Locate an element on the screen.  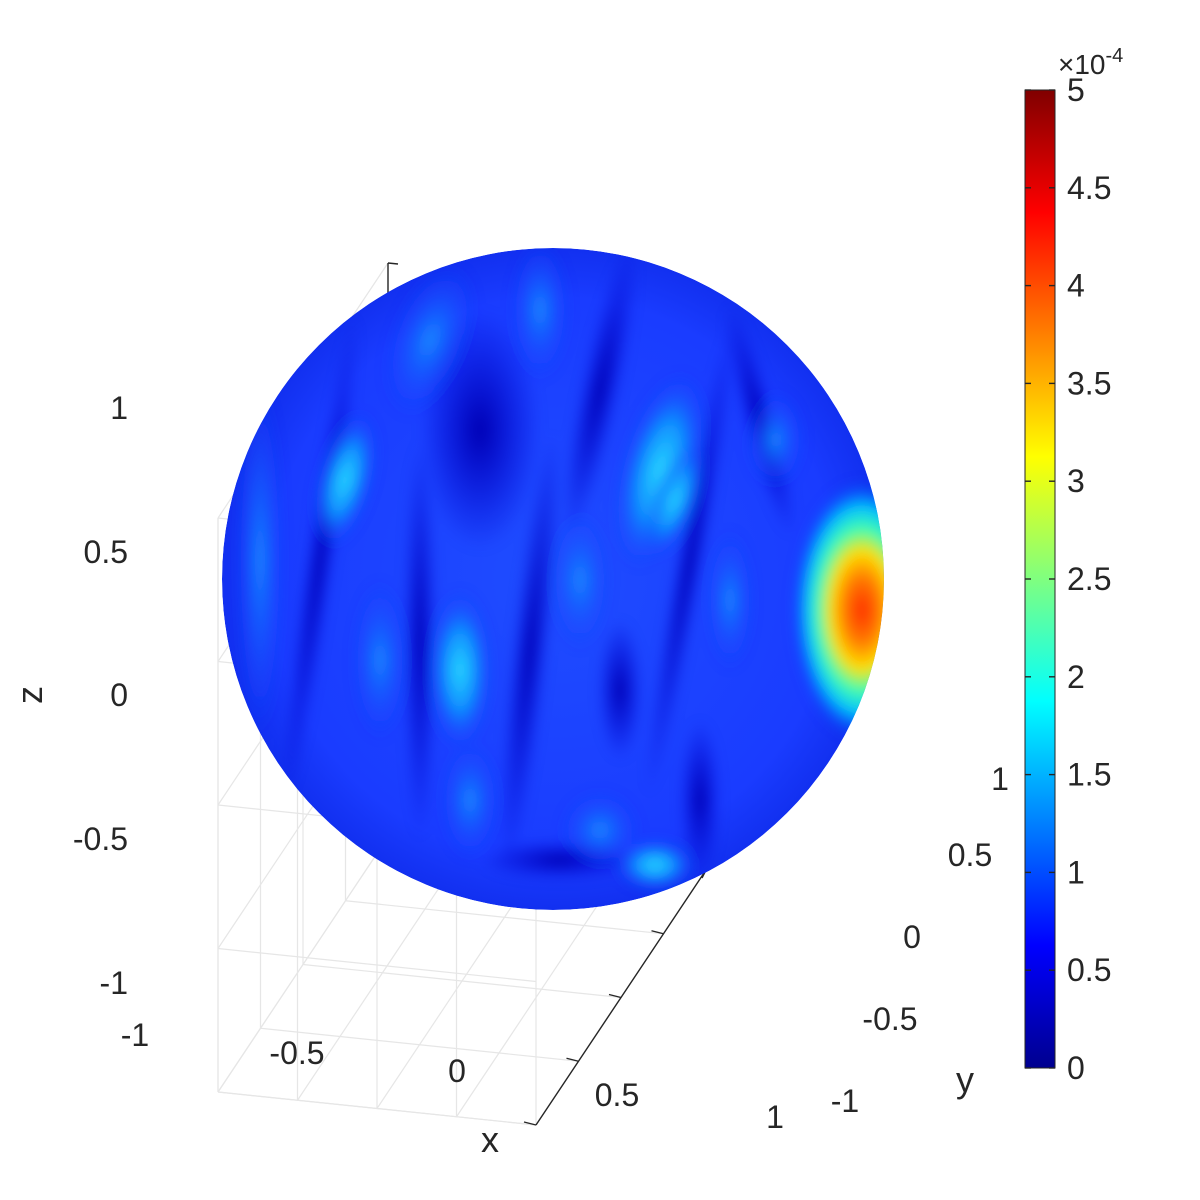
y-tick-label: 0.5 is located at coordinates (970, 855).